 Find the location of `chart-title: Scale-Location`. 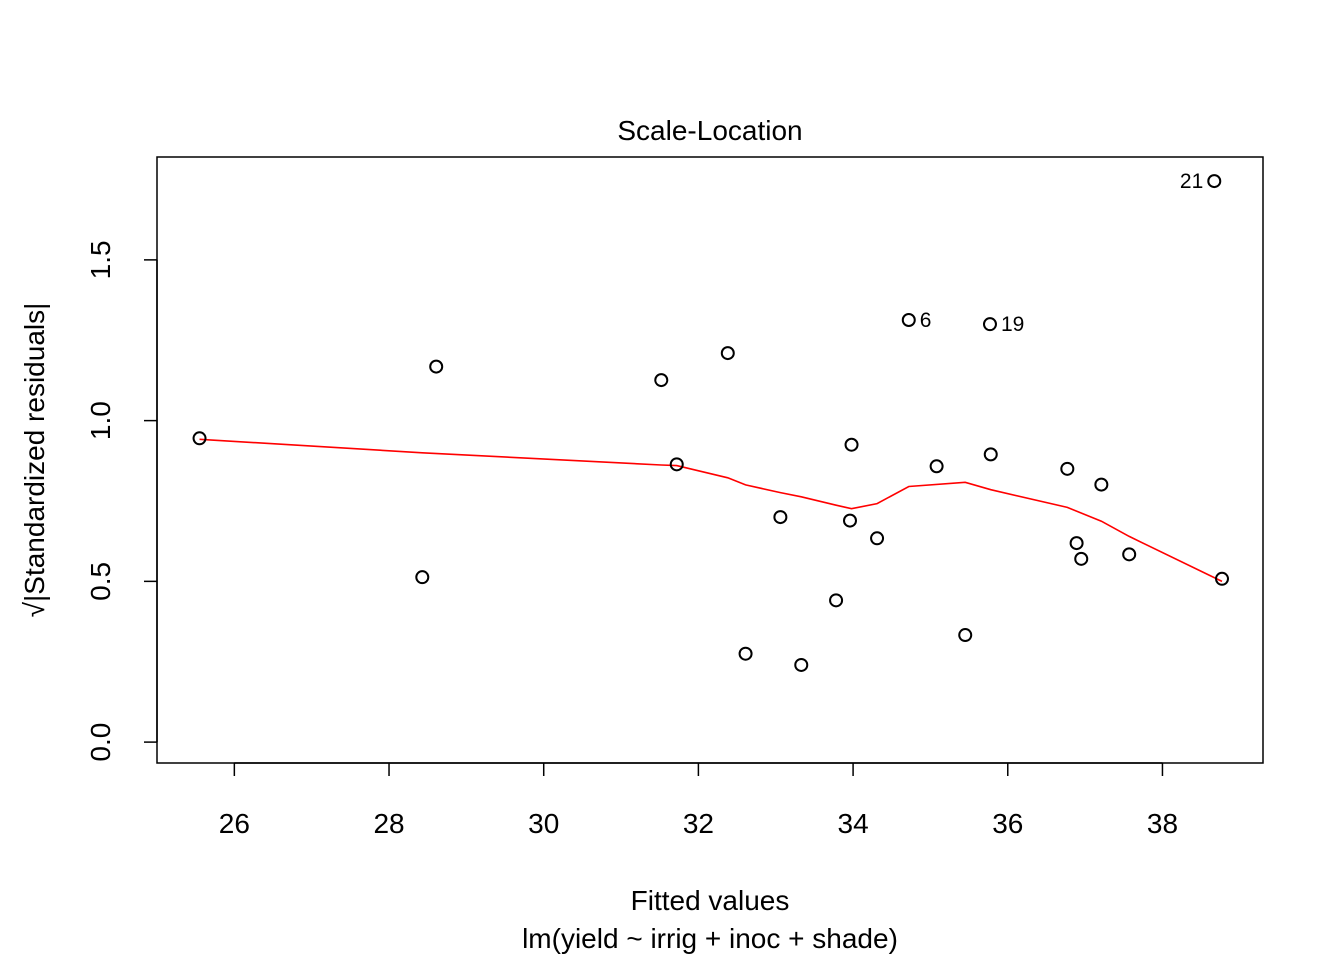

chart-title: Scale-Location is located at coordinates (709, 130).